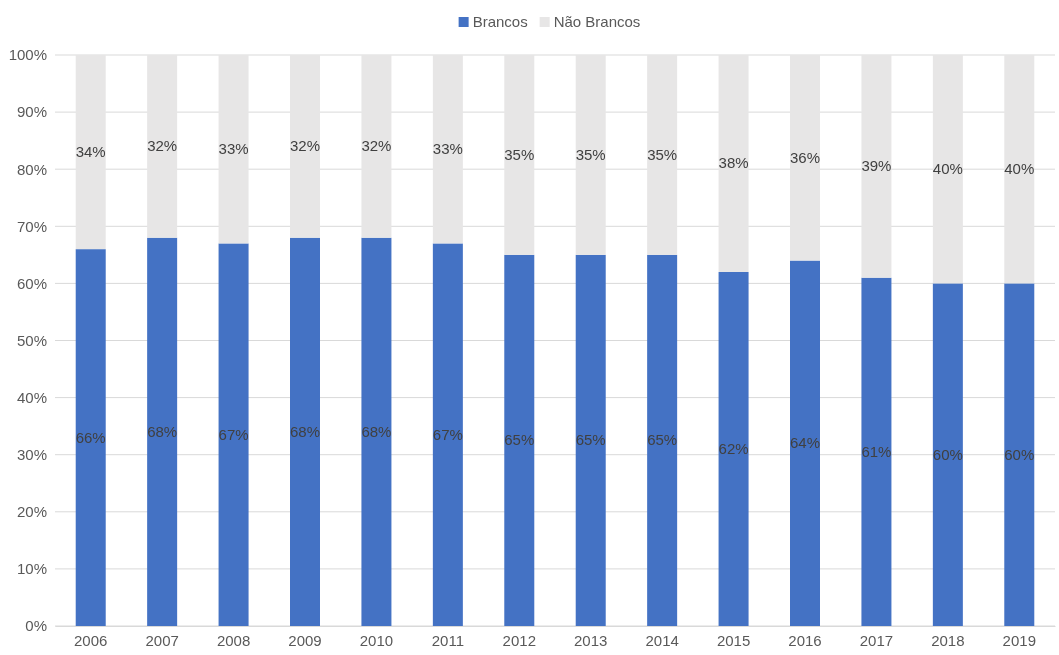 The image size is (1059, 655). I want to click on data-label: 61%, so click(876, 451).